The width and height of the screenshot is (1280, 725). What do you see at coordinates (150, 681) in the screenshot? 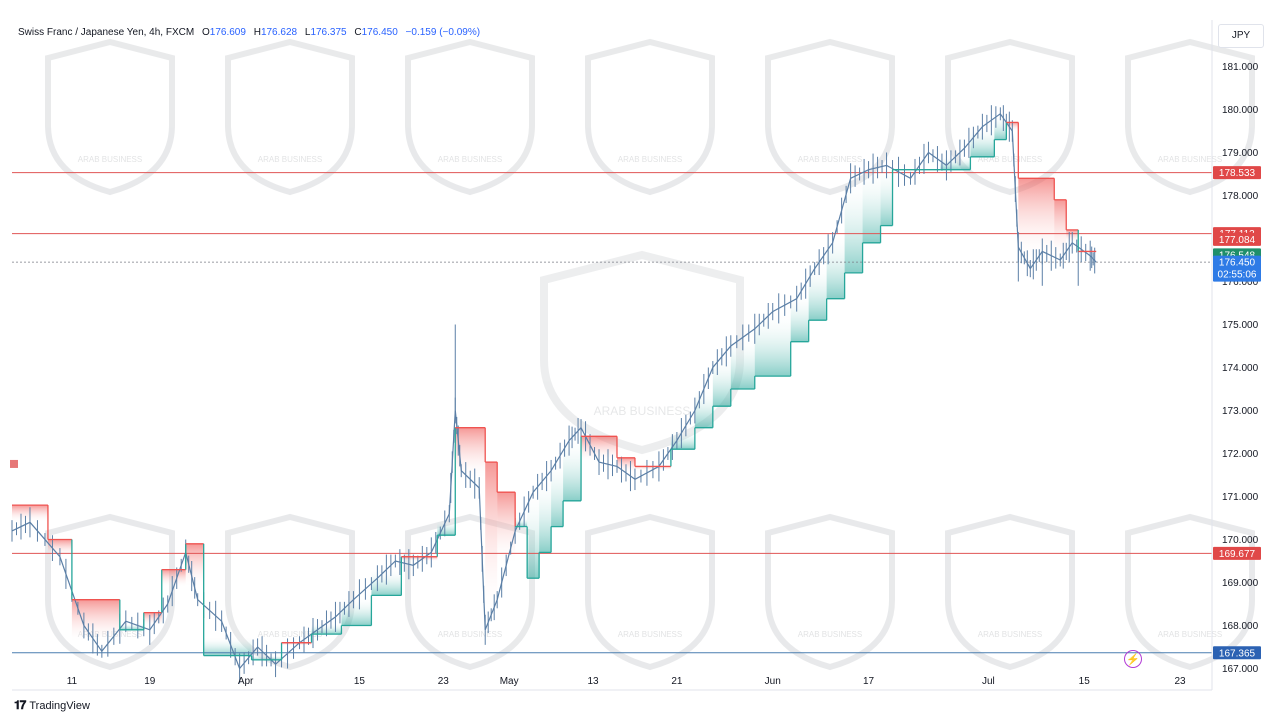
I see `x-tick-label: 19` at bounding box center [150, 681].